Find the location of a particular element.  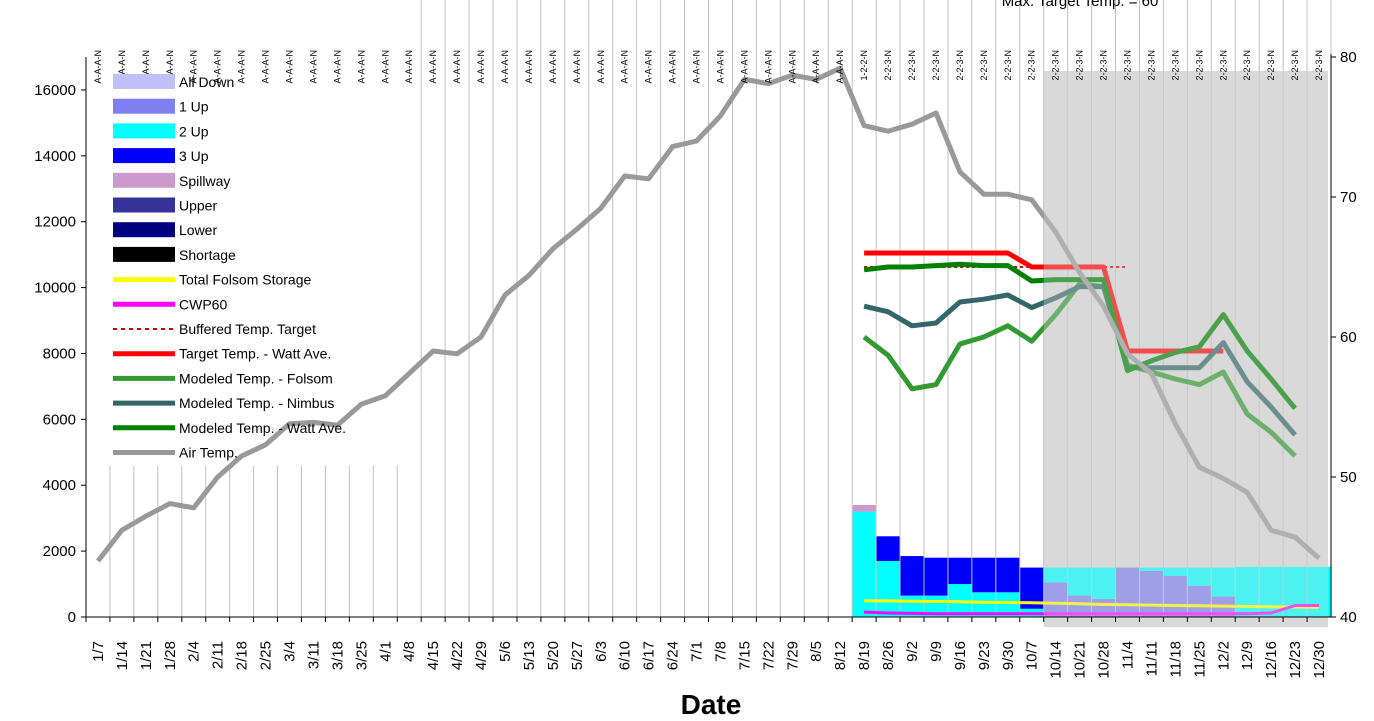

legend-label: Buffered Temp. Target is located at coordinates (247, 329).